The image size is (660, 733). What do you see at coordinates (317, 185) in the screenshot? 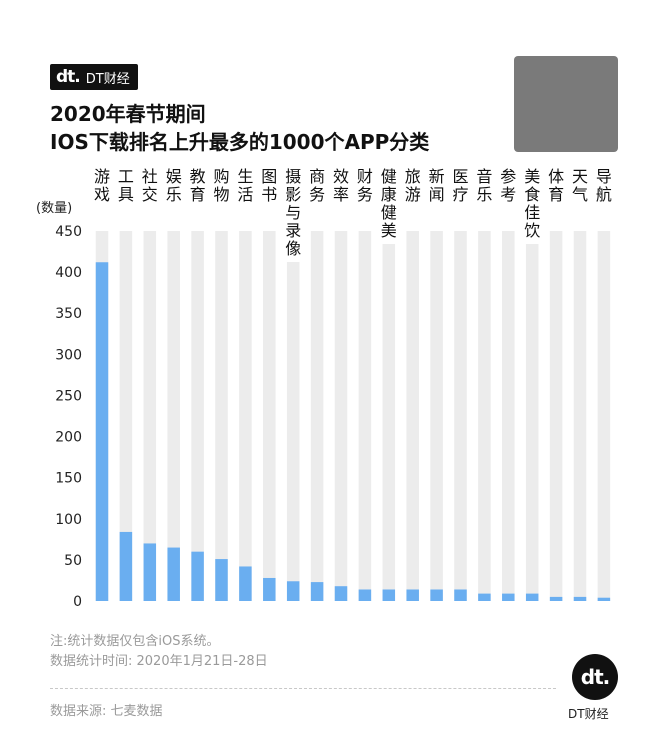
I see `x-category-label: 商务` at bounding box center [317, 185].